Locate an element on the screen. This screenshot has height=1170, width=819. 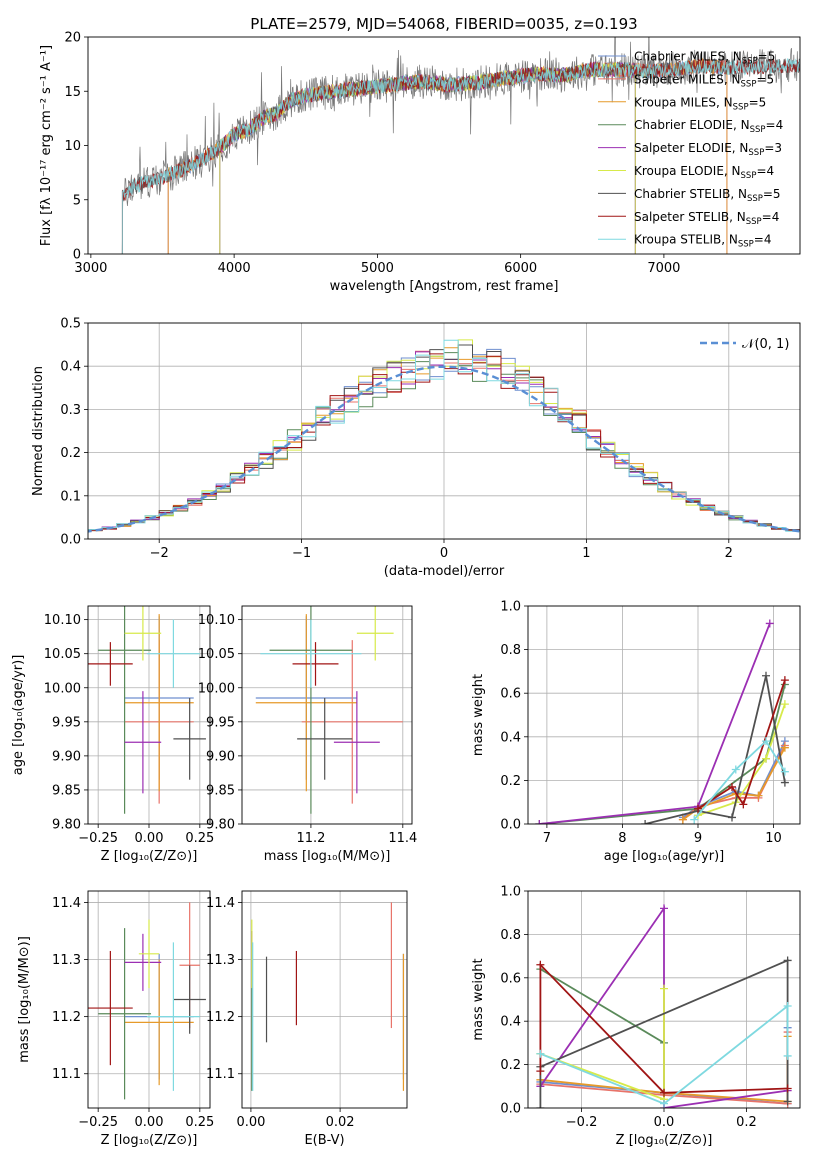
x-tick-label: 0.25 is located at coordinates (199, 838).